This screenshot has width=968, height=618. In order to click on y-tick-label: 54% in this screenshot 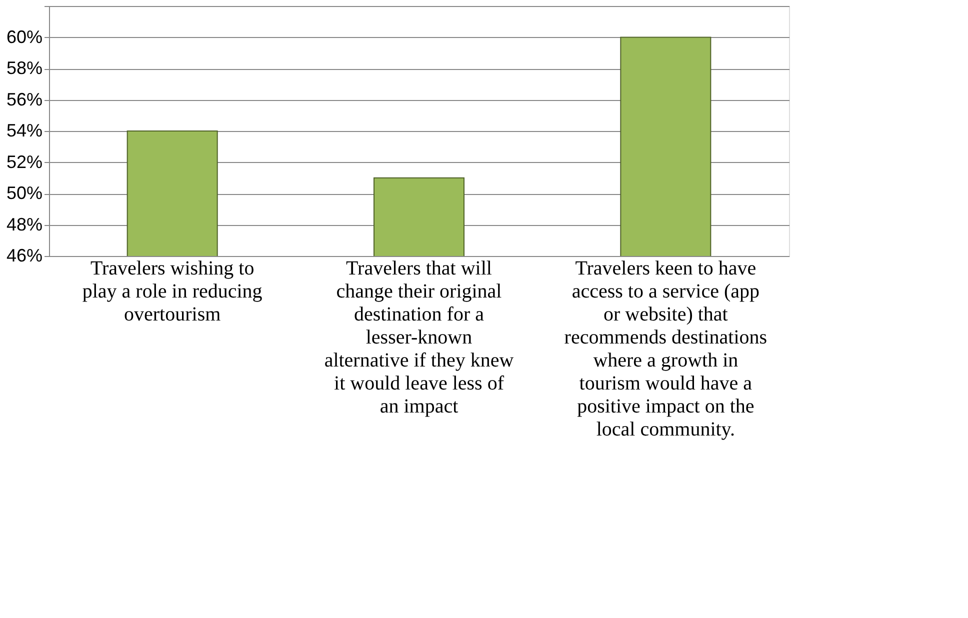, I will do `click(24, 130)`.